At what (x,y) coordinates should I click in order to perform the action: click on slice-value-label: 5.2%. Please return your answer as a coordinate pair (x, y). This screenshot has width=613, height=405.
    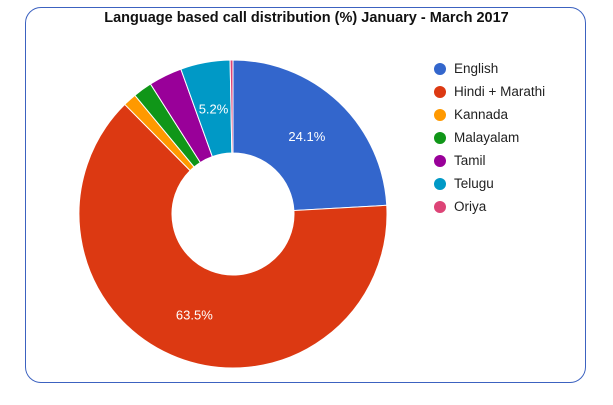
    Looking at the image, I should click on (214, 108).